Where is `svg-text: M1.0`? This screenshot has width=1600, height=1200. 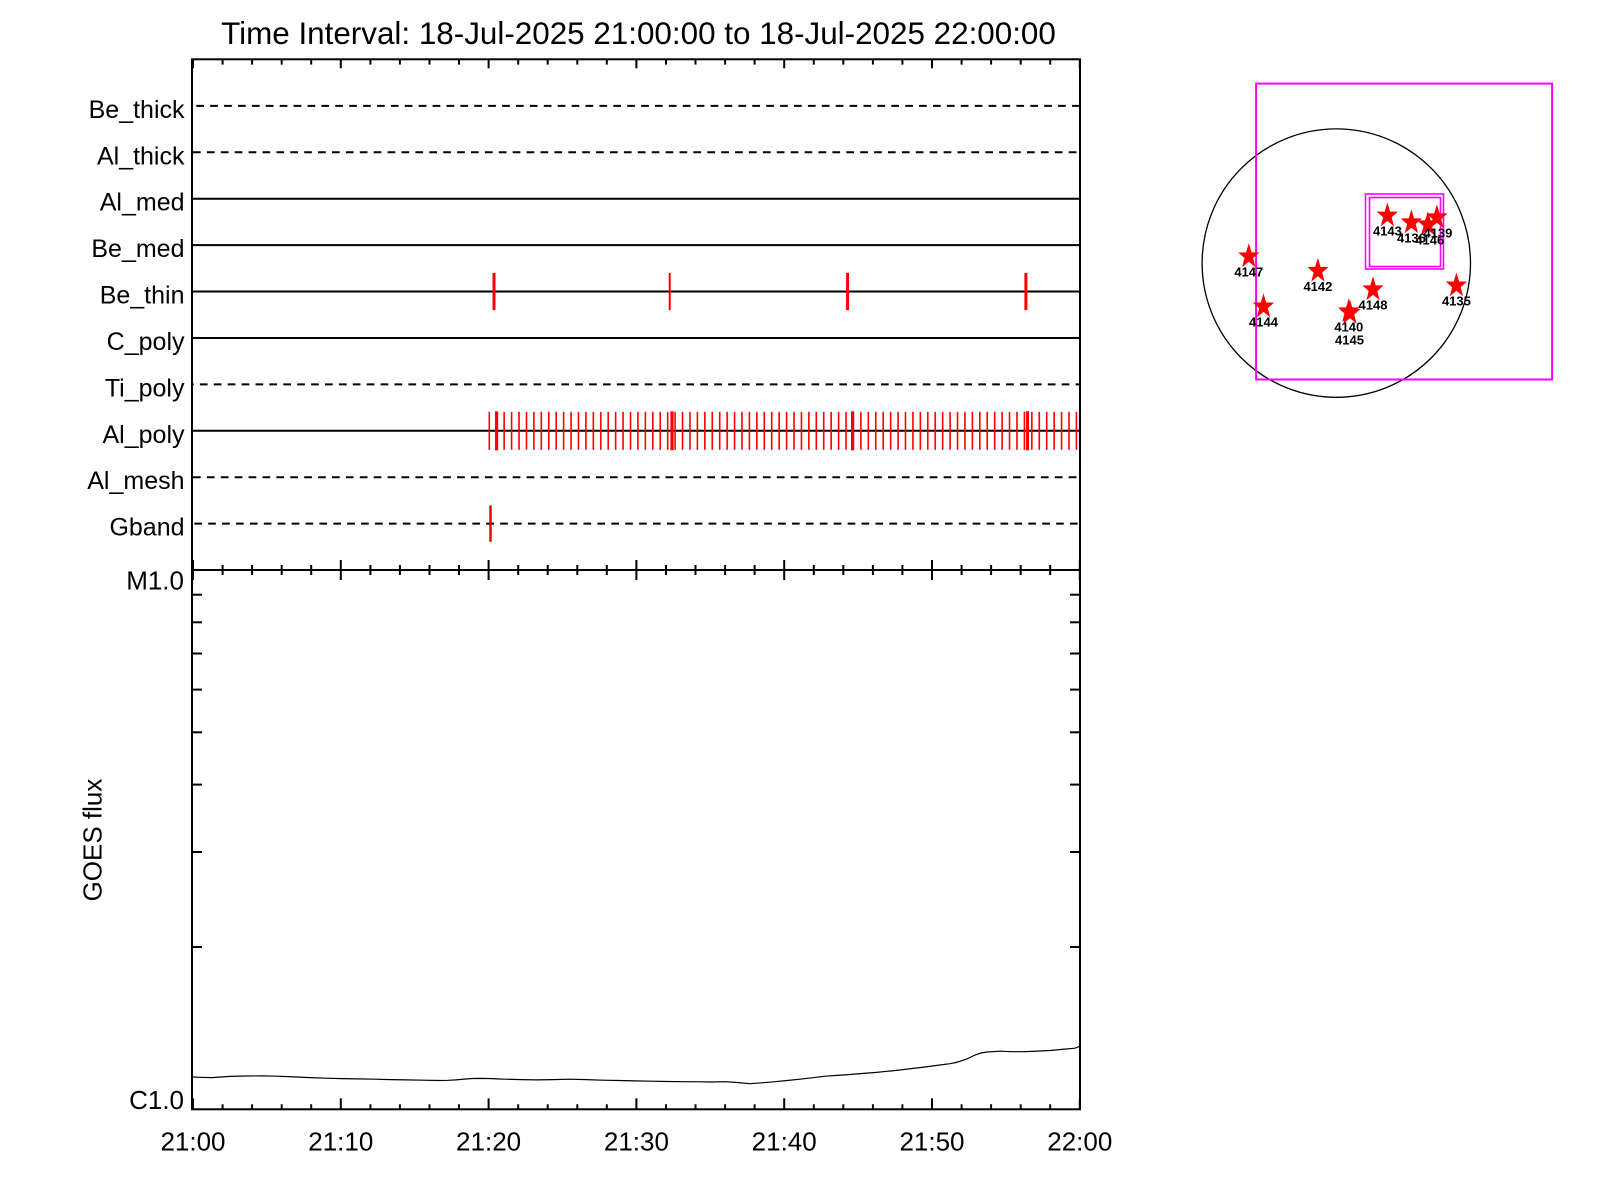 svg-text: M1.0 is located at coordinates (155, 581).